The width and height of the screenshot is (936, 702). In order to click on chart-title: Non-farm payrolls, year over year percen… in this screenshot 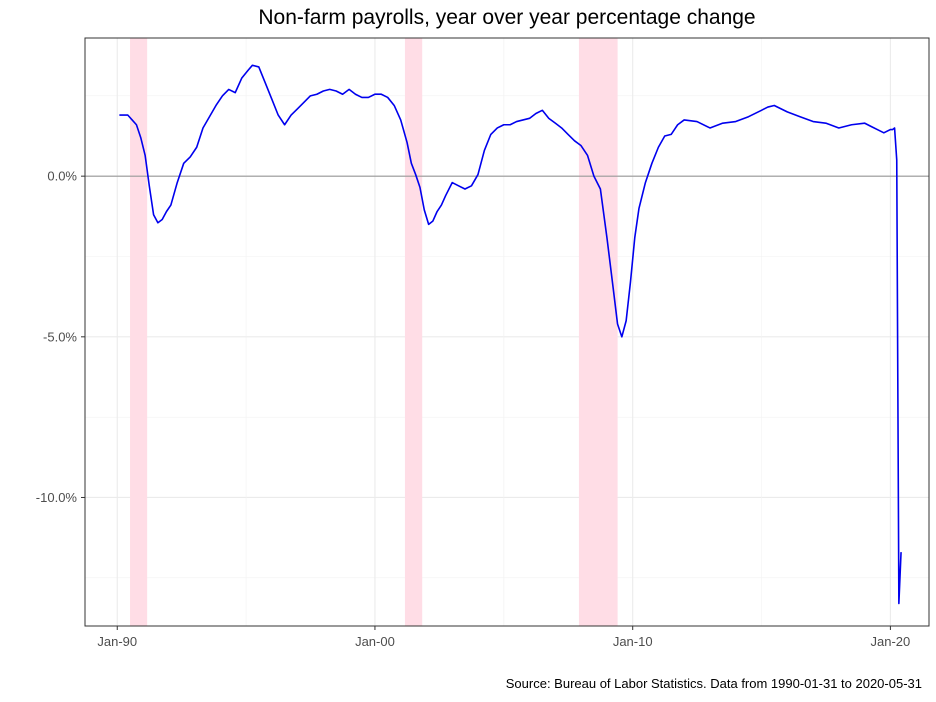, I will do `click(507, 17)`.